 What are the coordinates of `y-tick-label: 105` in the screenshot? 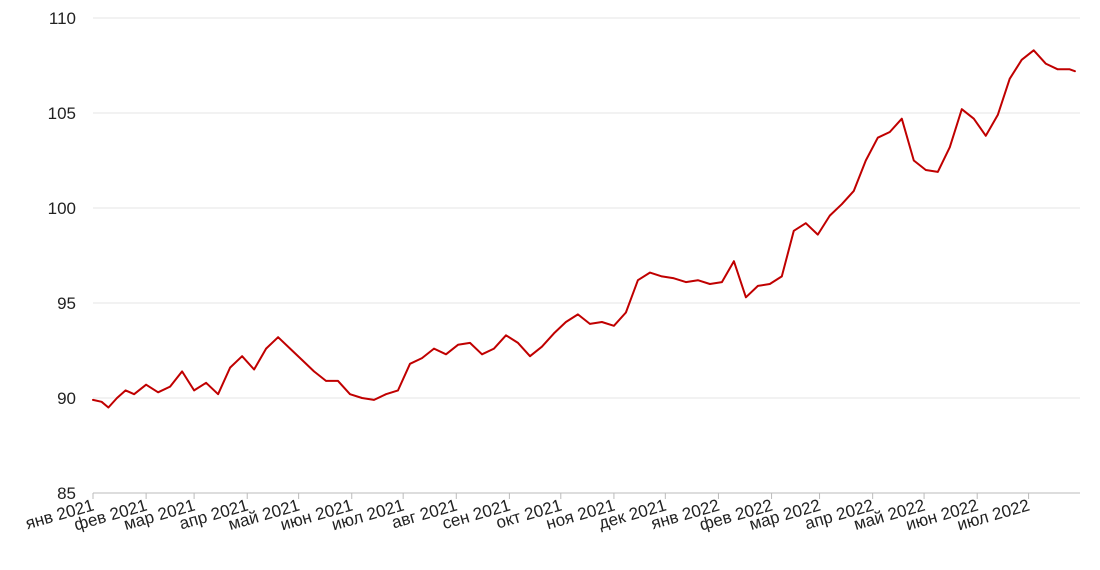 It's located at (62, 113).